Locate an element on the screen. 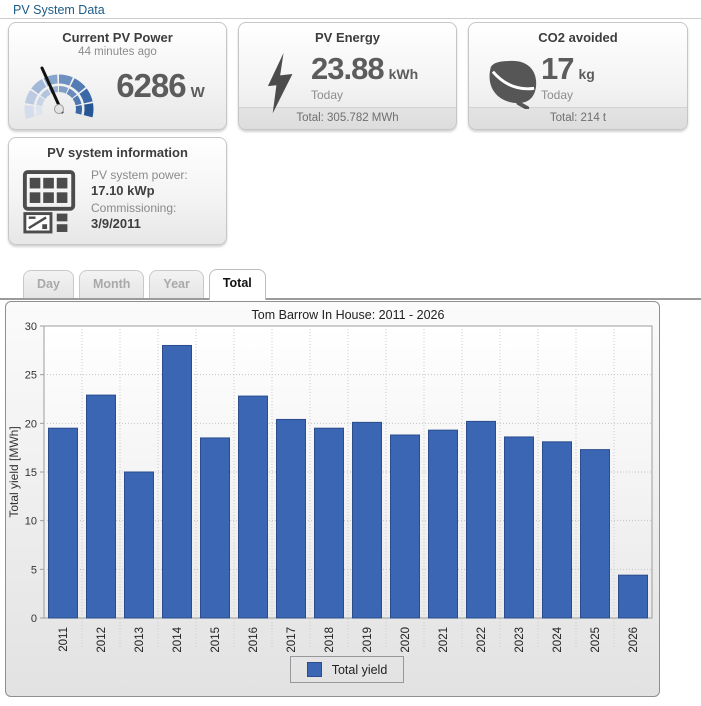 This screenshot has width=701, height=706. energy-period: Today is located at coordinates (327, 95).